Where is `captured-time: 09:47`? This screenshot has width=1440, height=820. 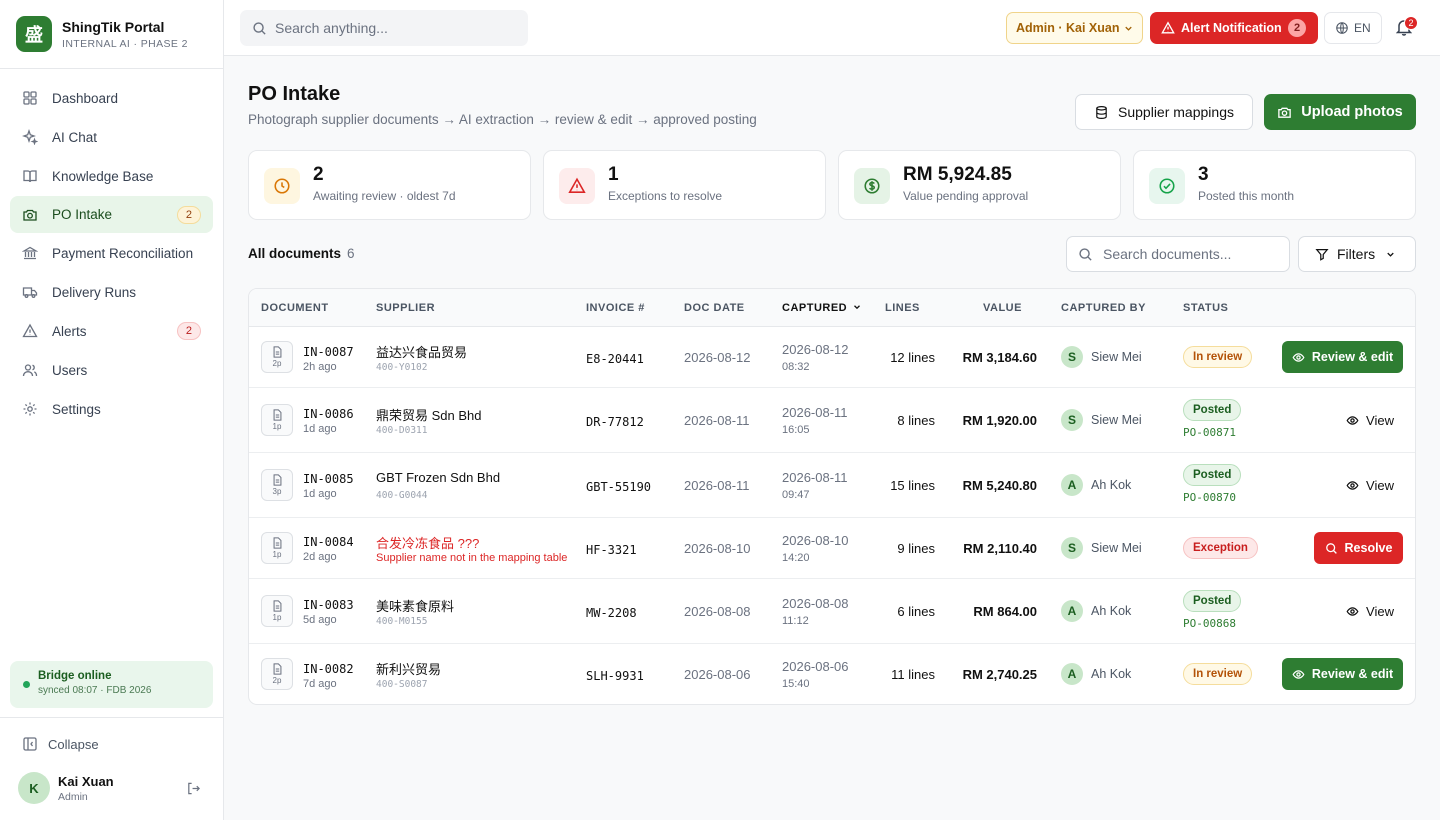
captured-time: 09:47 is located at coordinates (796, 495).